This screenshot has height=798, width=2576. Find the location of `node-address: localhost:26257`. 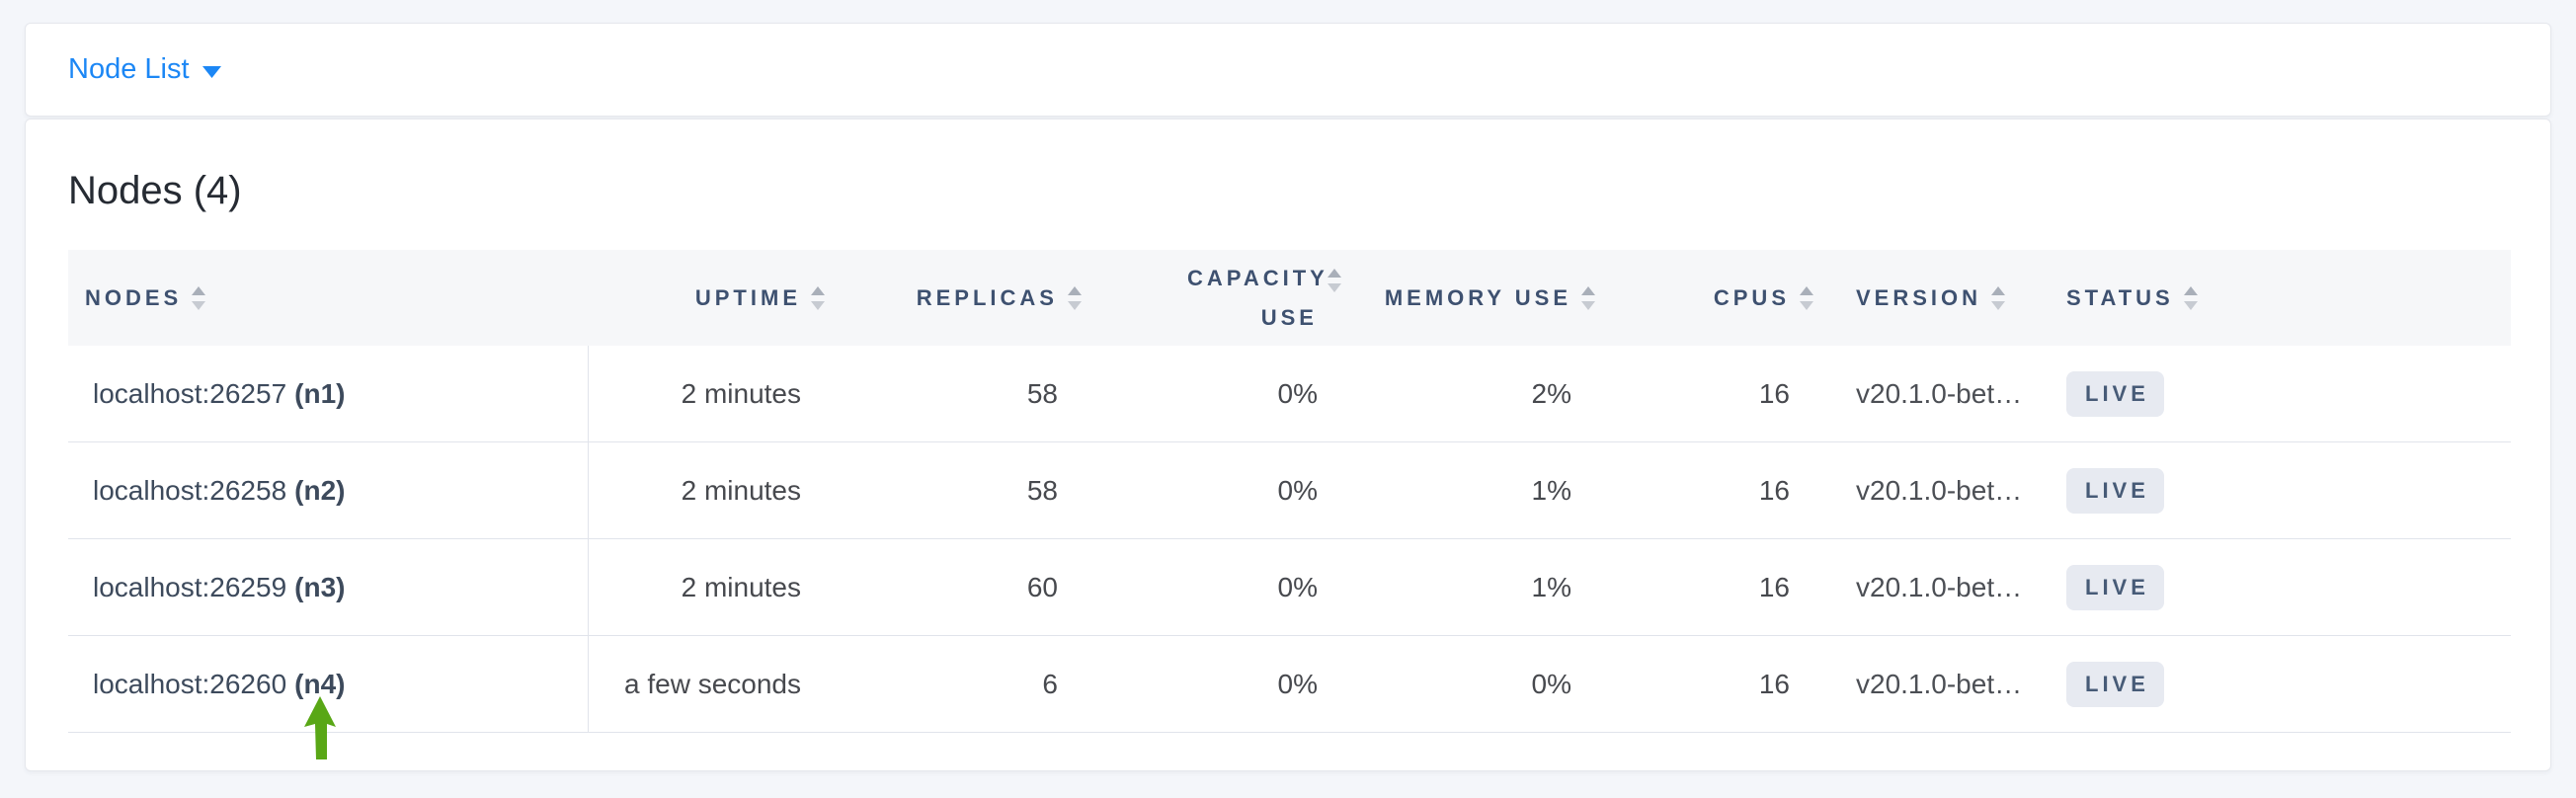

node-address: localhost:26257 is located at coordinates (190, 393).